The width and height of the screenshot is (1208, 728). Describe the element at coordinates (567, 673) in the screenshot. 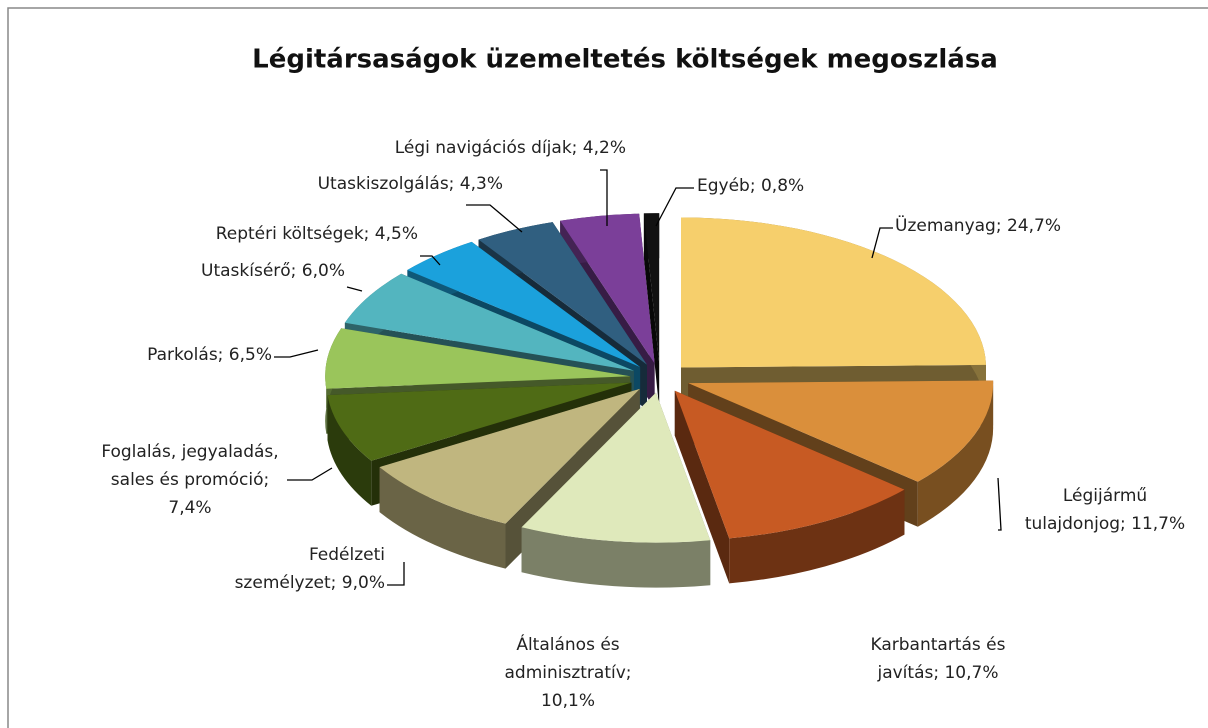

I see `data-label: adminisztratív;` at that location.